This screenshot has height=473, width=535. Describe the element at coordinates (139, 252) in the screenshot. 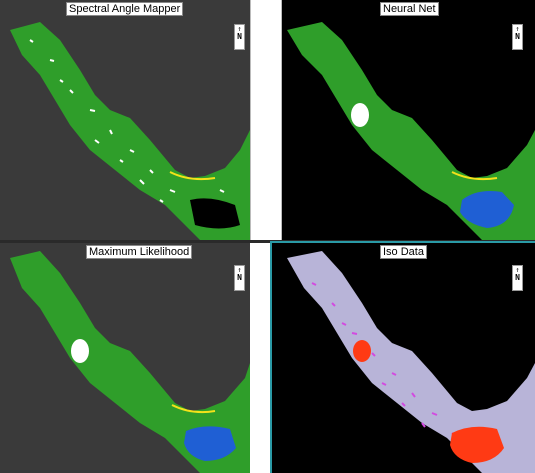

I see `panel-title: Maximum Likelihood` at that location.